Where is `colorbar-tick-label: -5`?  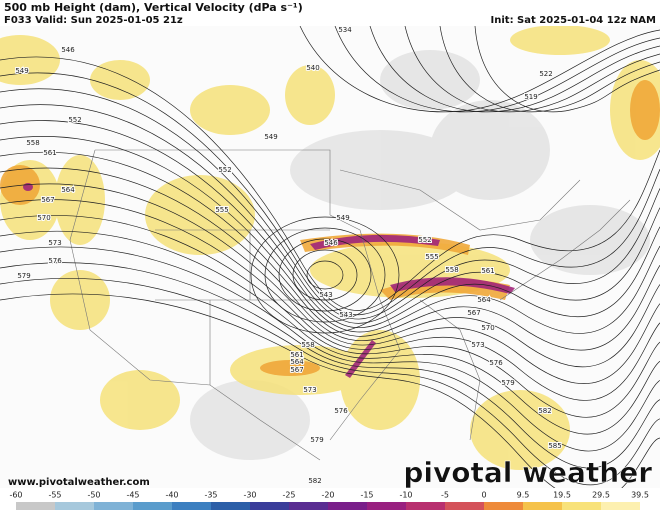 colorbar-tick-label: -5 is located at coordinates (445, 495).